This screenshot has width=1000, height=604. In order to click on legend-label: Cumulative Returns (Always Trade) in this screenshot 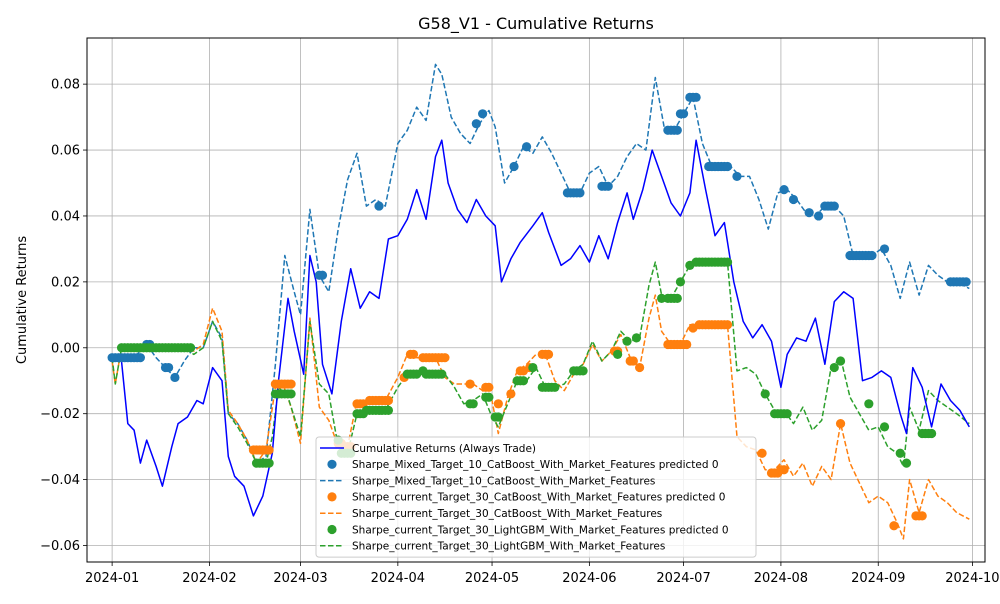, I will do `click(444, 449)`.